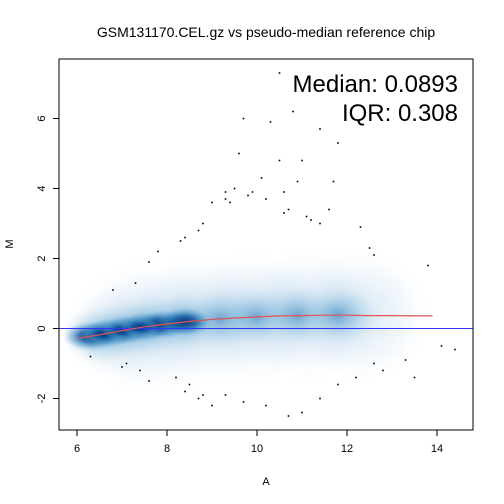 The height and width of the screenshot is (504, 504). Describe the element at coordinates (10, 243) in the screenshot. I see `y-axis-label: M` at that location.